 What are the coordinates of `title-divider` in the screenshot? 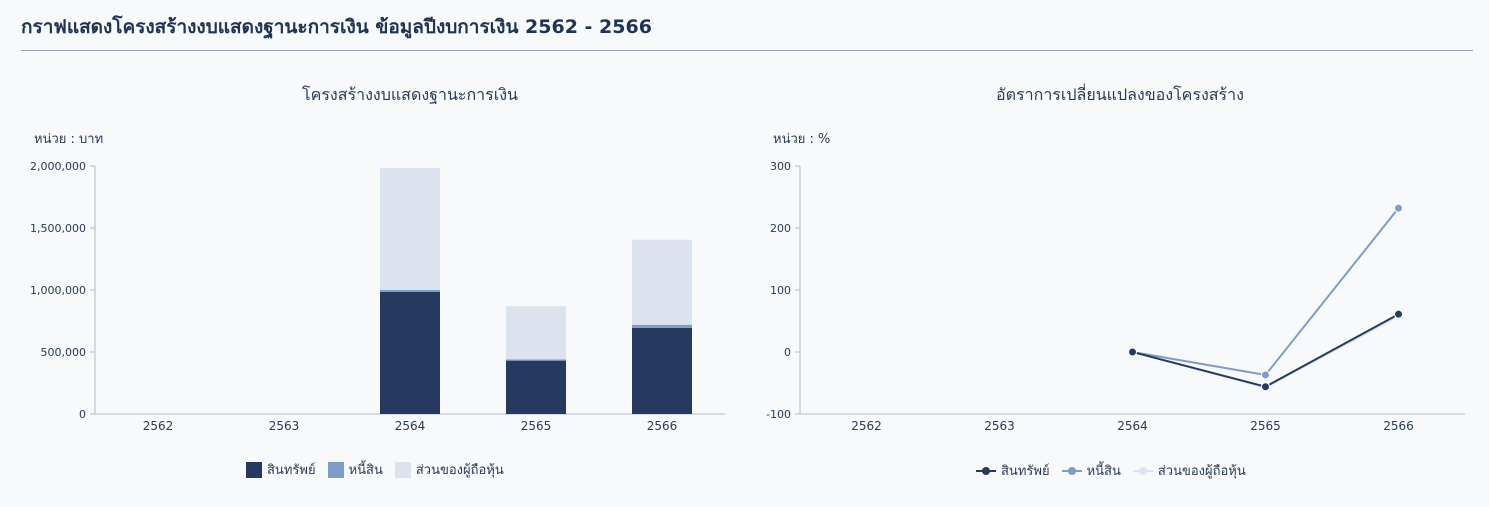 It's located at (747, 50).